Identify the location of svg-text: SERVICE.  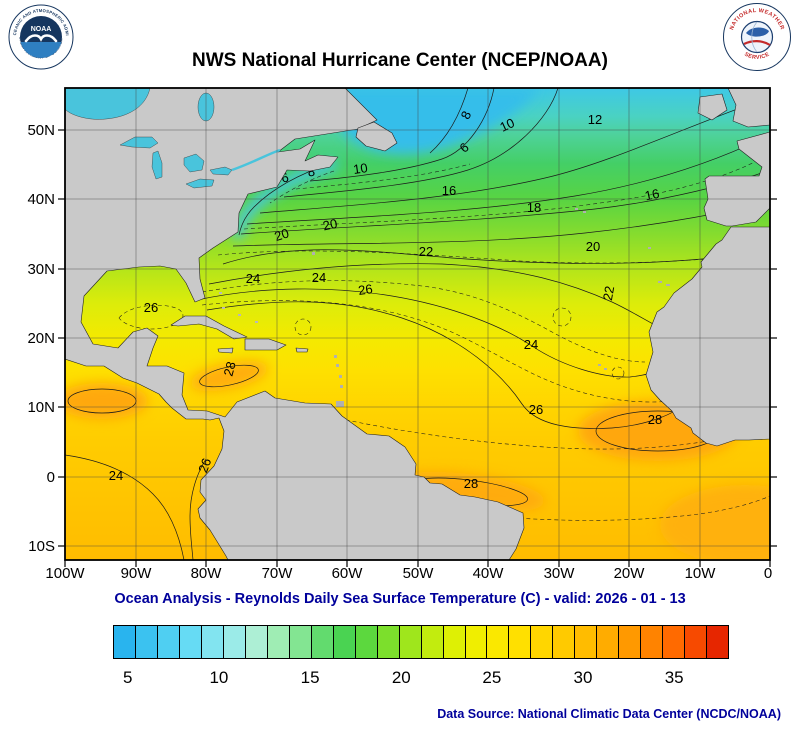
(757, 57).